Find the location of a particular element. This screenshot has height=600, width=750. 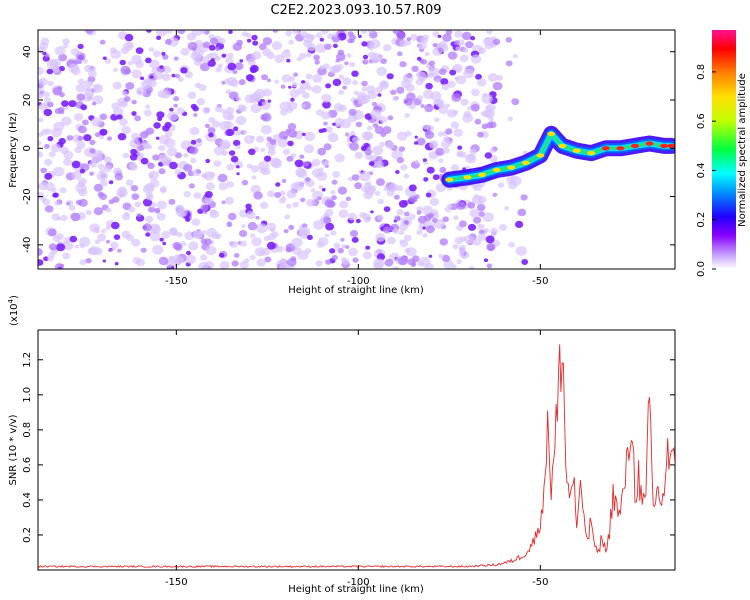

y-tick-label: 20 is located at coordinates (27, 100).